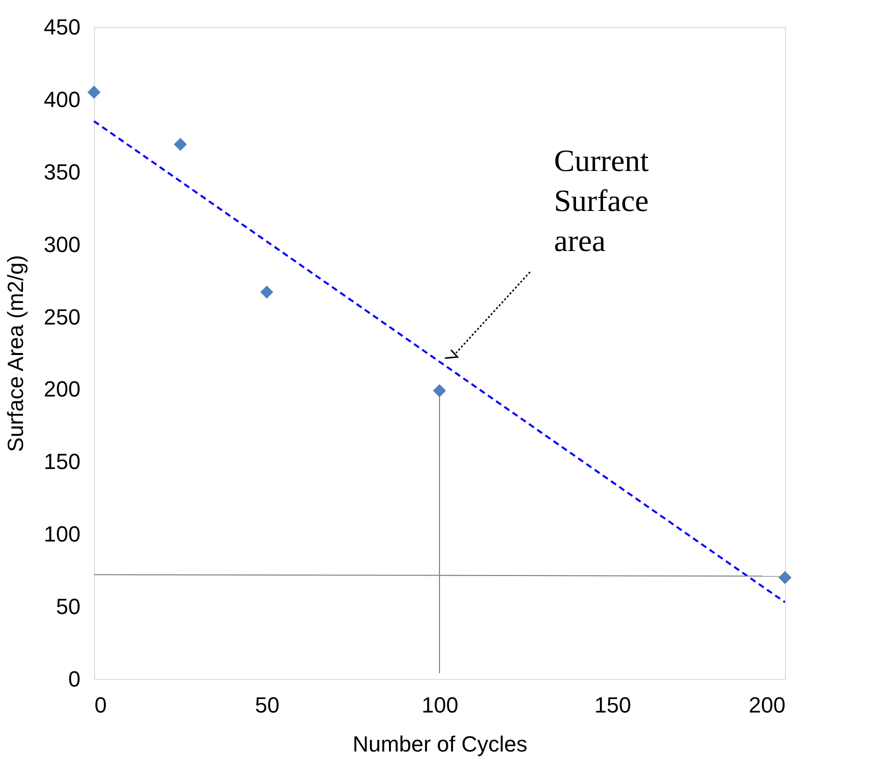 This screenshot has width=881, height=780. What do you see at coordinates (62, 317) in the screenshot?
I see `y-tick-label: 250` at bounding box center [62, 317].